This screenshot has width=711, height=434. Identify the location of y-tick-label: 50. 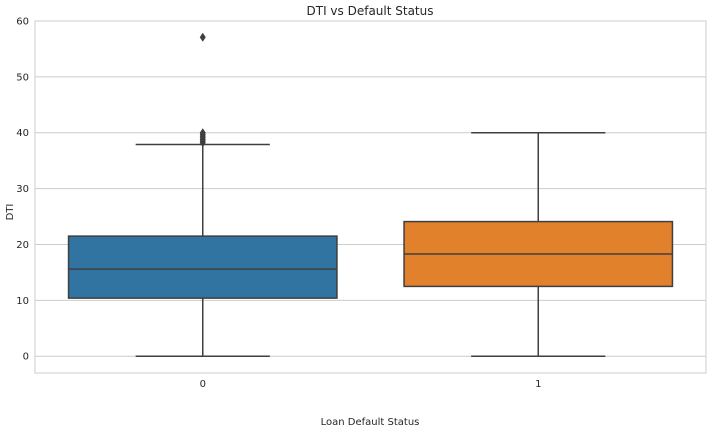
(22, 77).